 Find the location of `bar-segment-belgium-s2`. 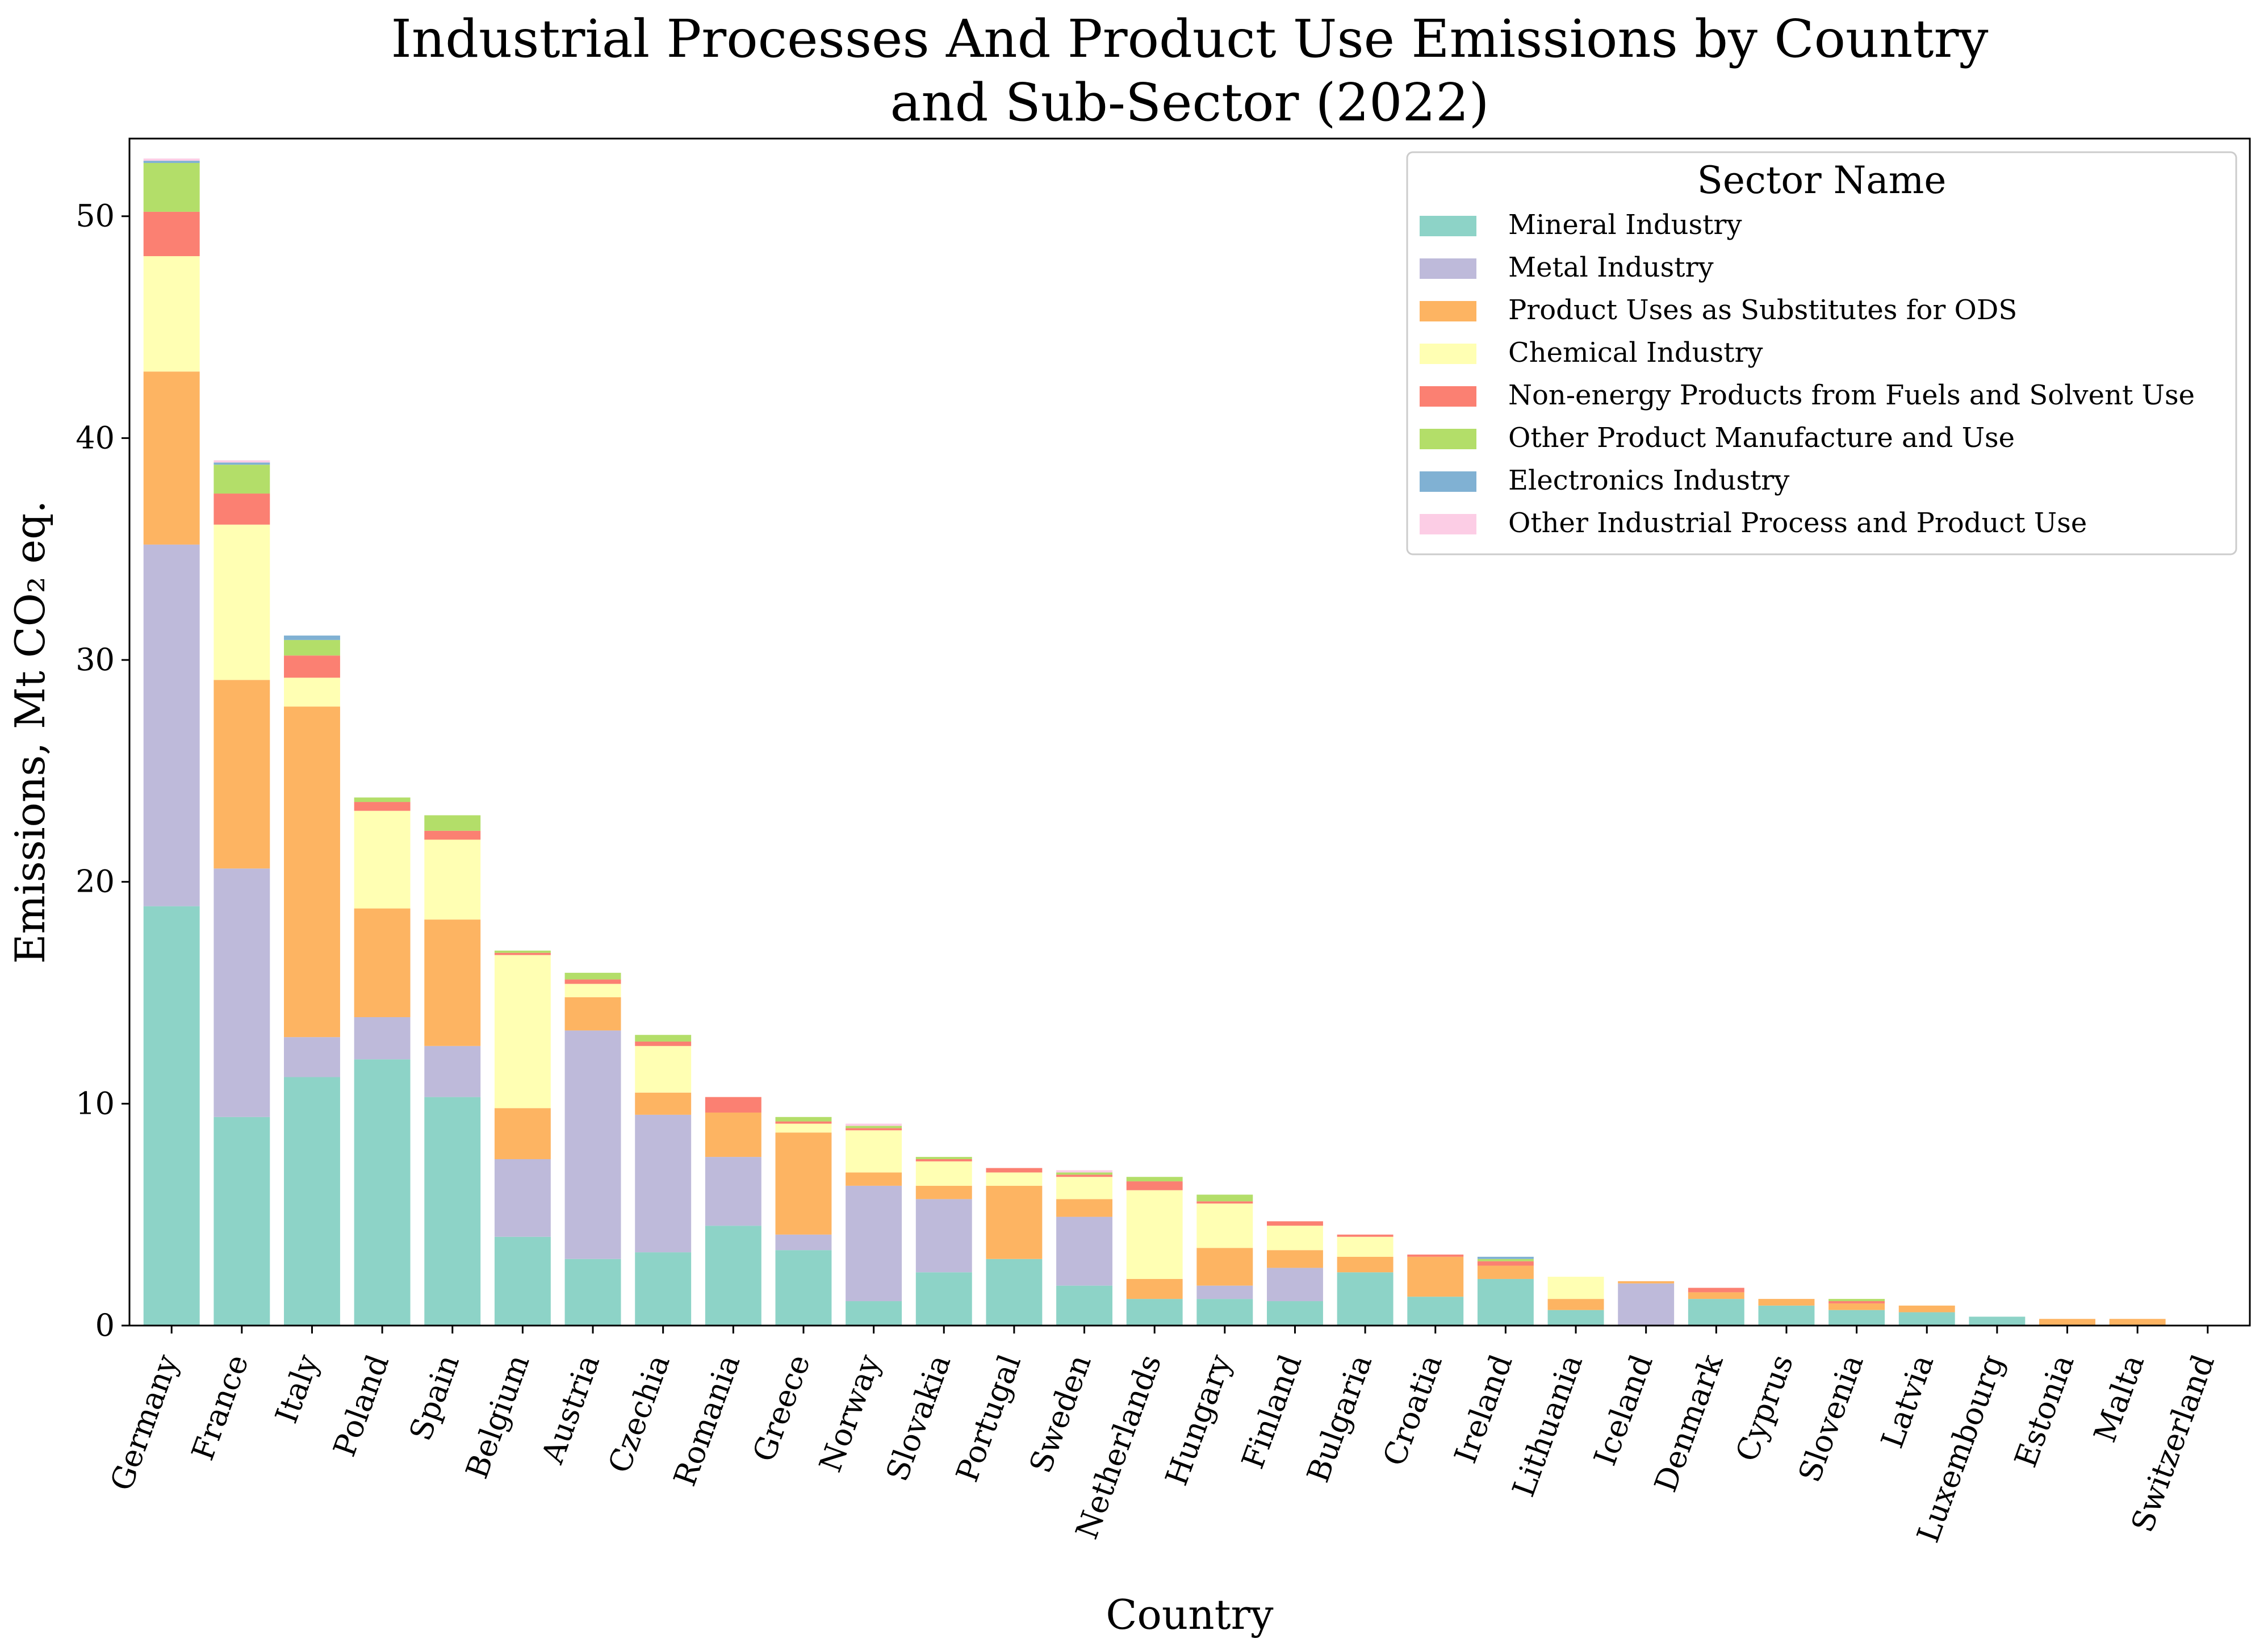

bar-segment-belgium-s2 is located at coordinates (522, 1134).